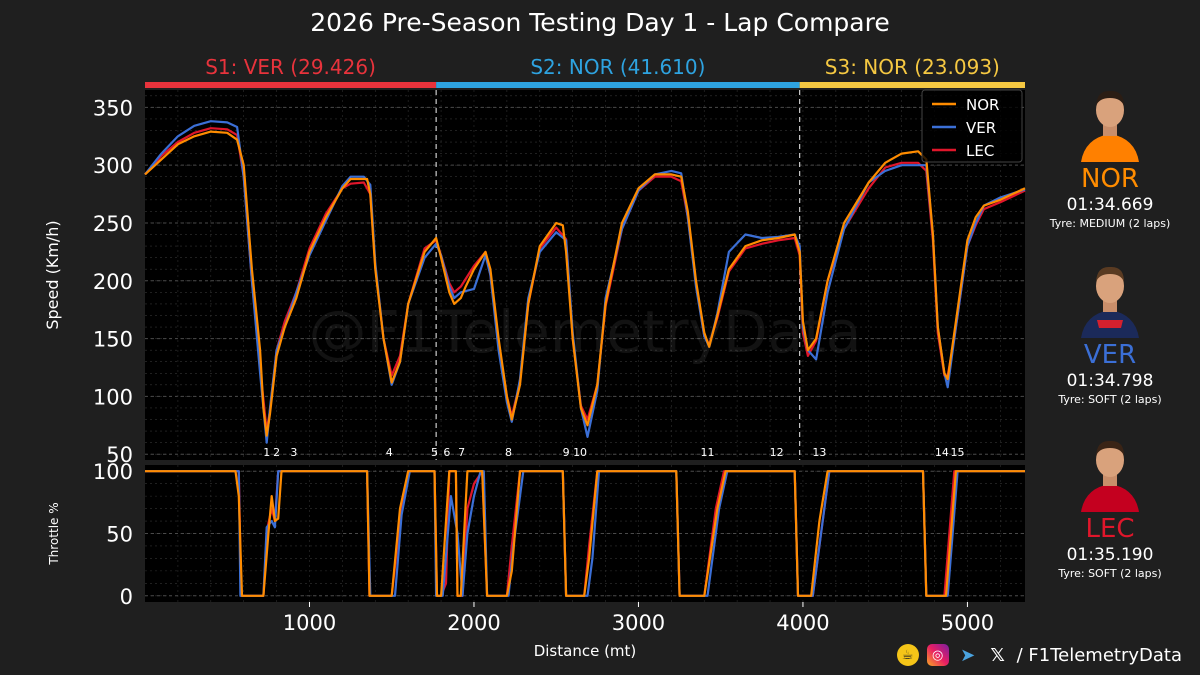  What do you see at coordinates (1110, 179) in the screenshot?
I see `driver-code: NOR` at bounding box center [1110, 179].